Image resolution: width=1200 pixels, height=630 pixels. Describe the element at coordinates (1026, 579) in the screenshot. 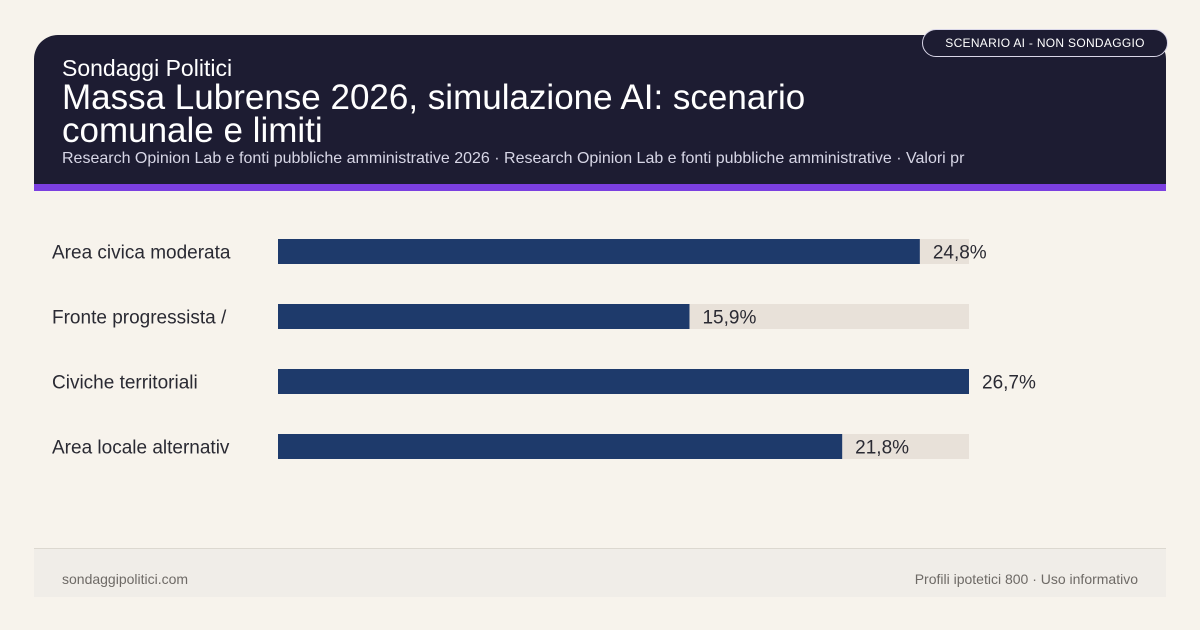

I see `footer-note: Profili ipotetici 800 · Uso informativo` at that location.